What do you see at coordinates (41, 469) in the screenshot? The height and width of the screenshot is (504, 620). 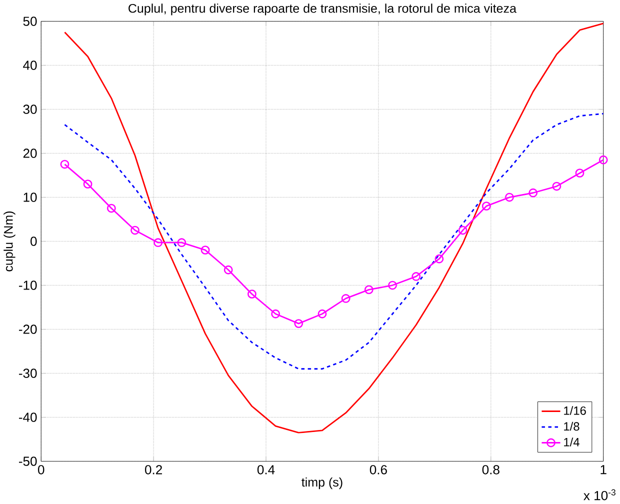 I see `x-tick-label: 0` at bounding box center [41, 469].